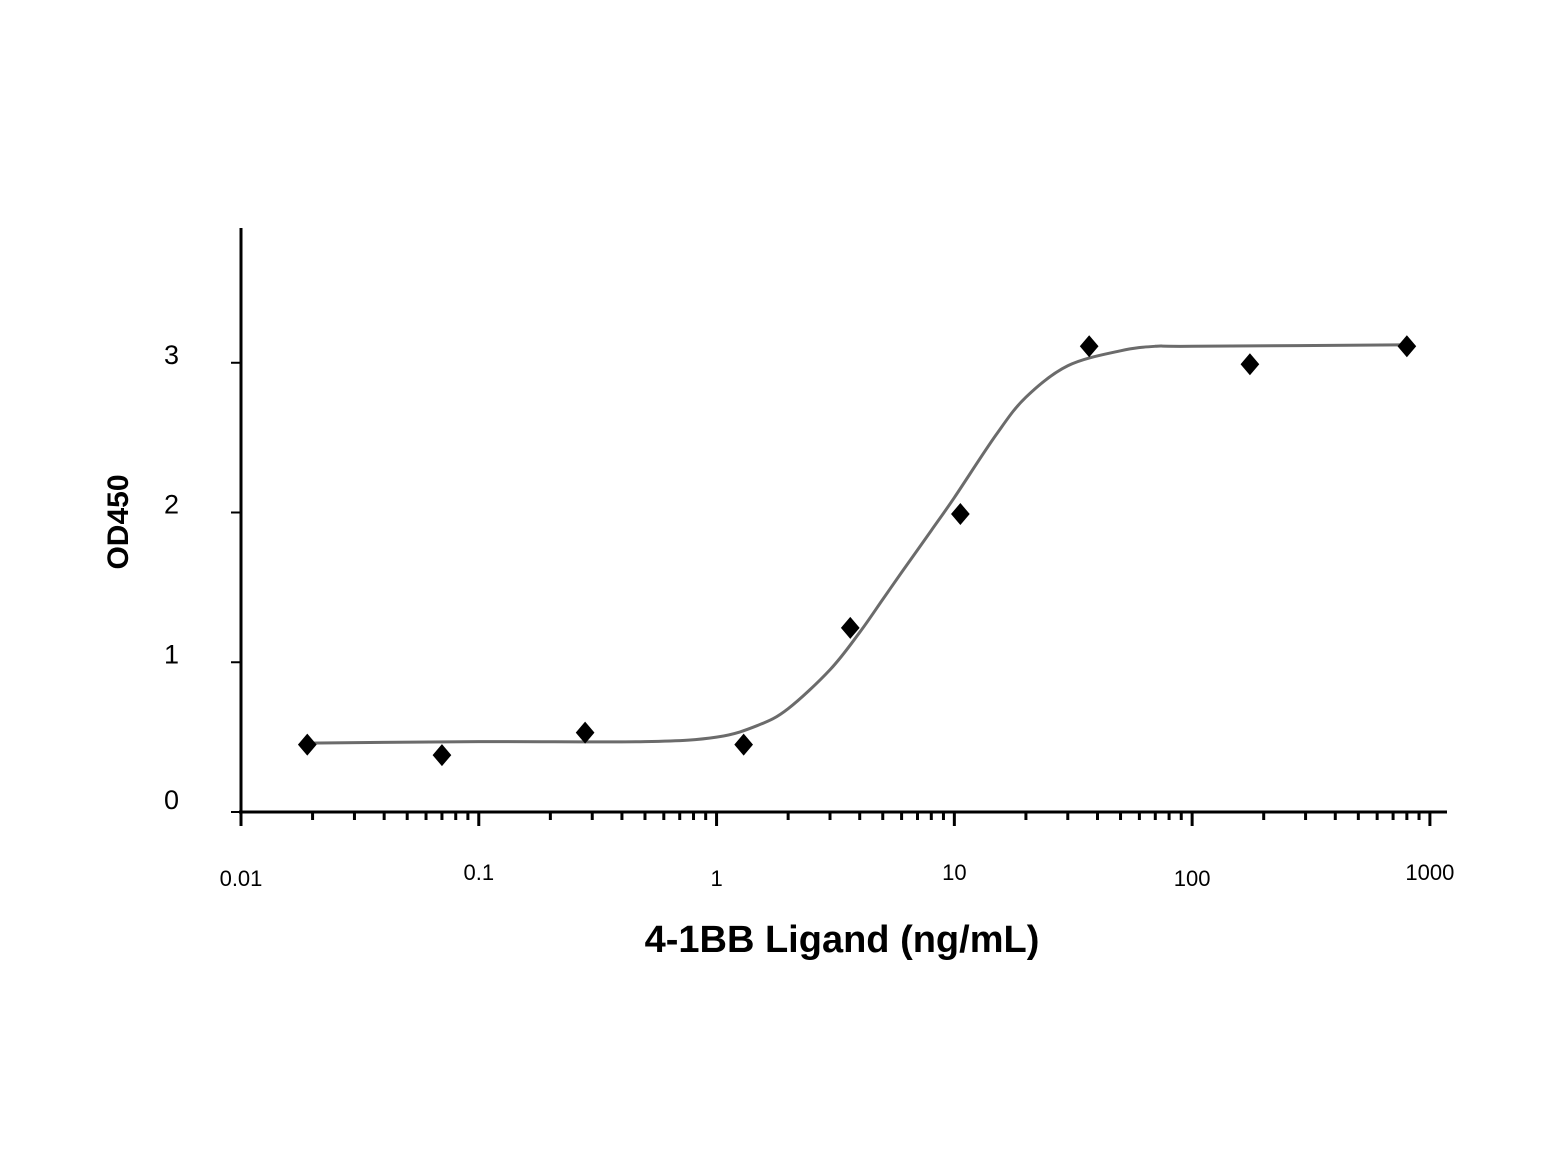 This screenshot has width=1559, height=1170. I want to click on y-tick-label: 1, so click(171, 654).